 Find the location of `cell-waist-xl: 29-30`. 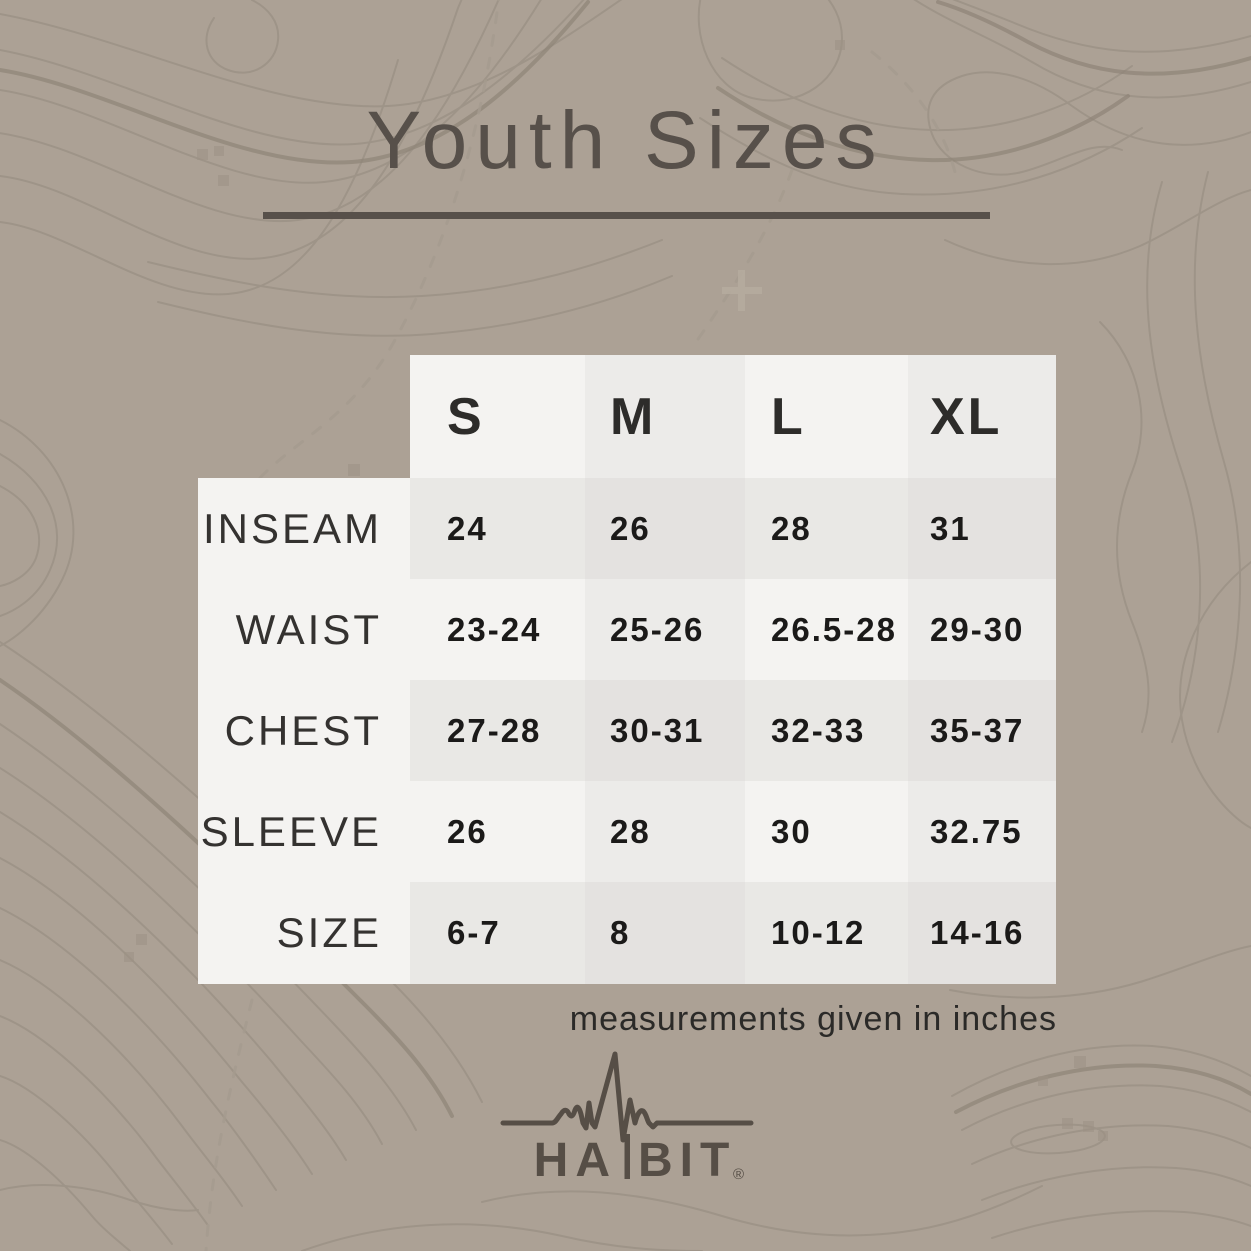

cell-waist-xl: 29-30 is located at coordinates (982, 629).